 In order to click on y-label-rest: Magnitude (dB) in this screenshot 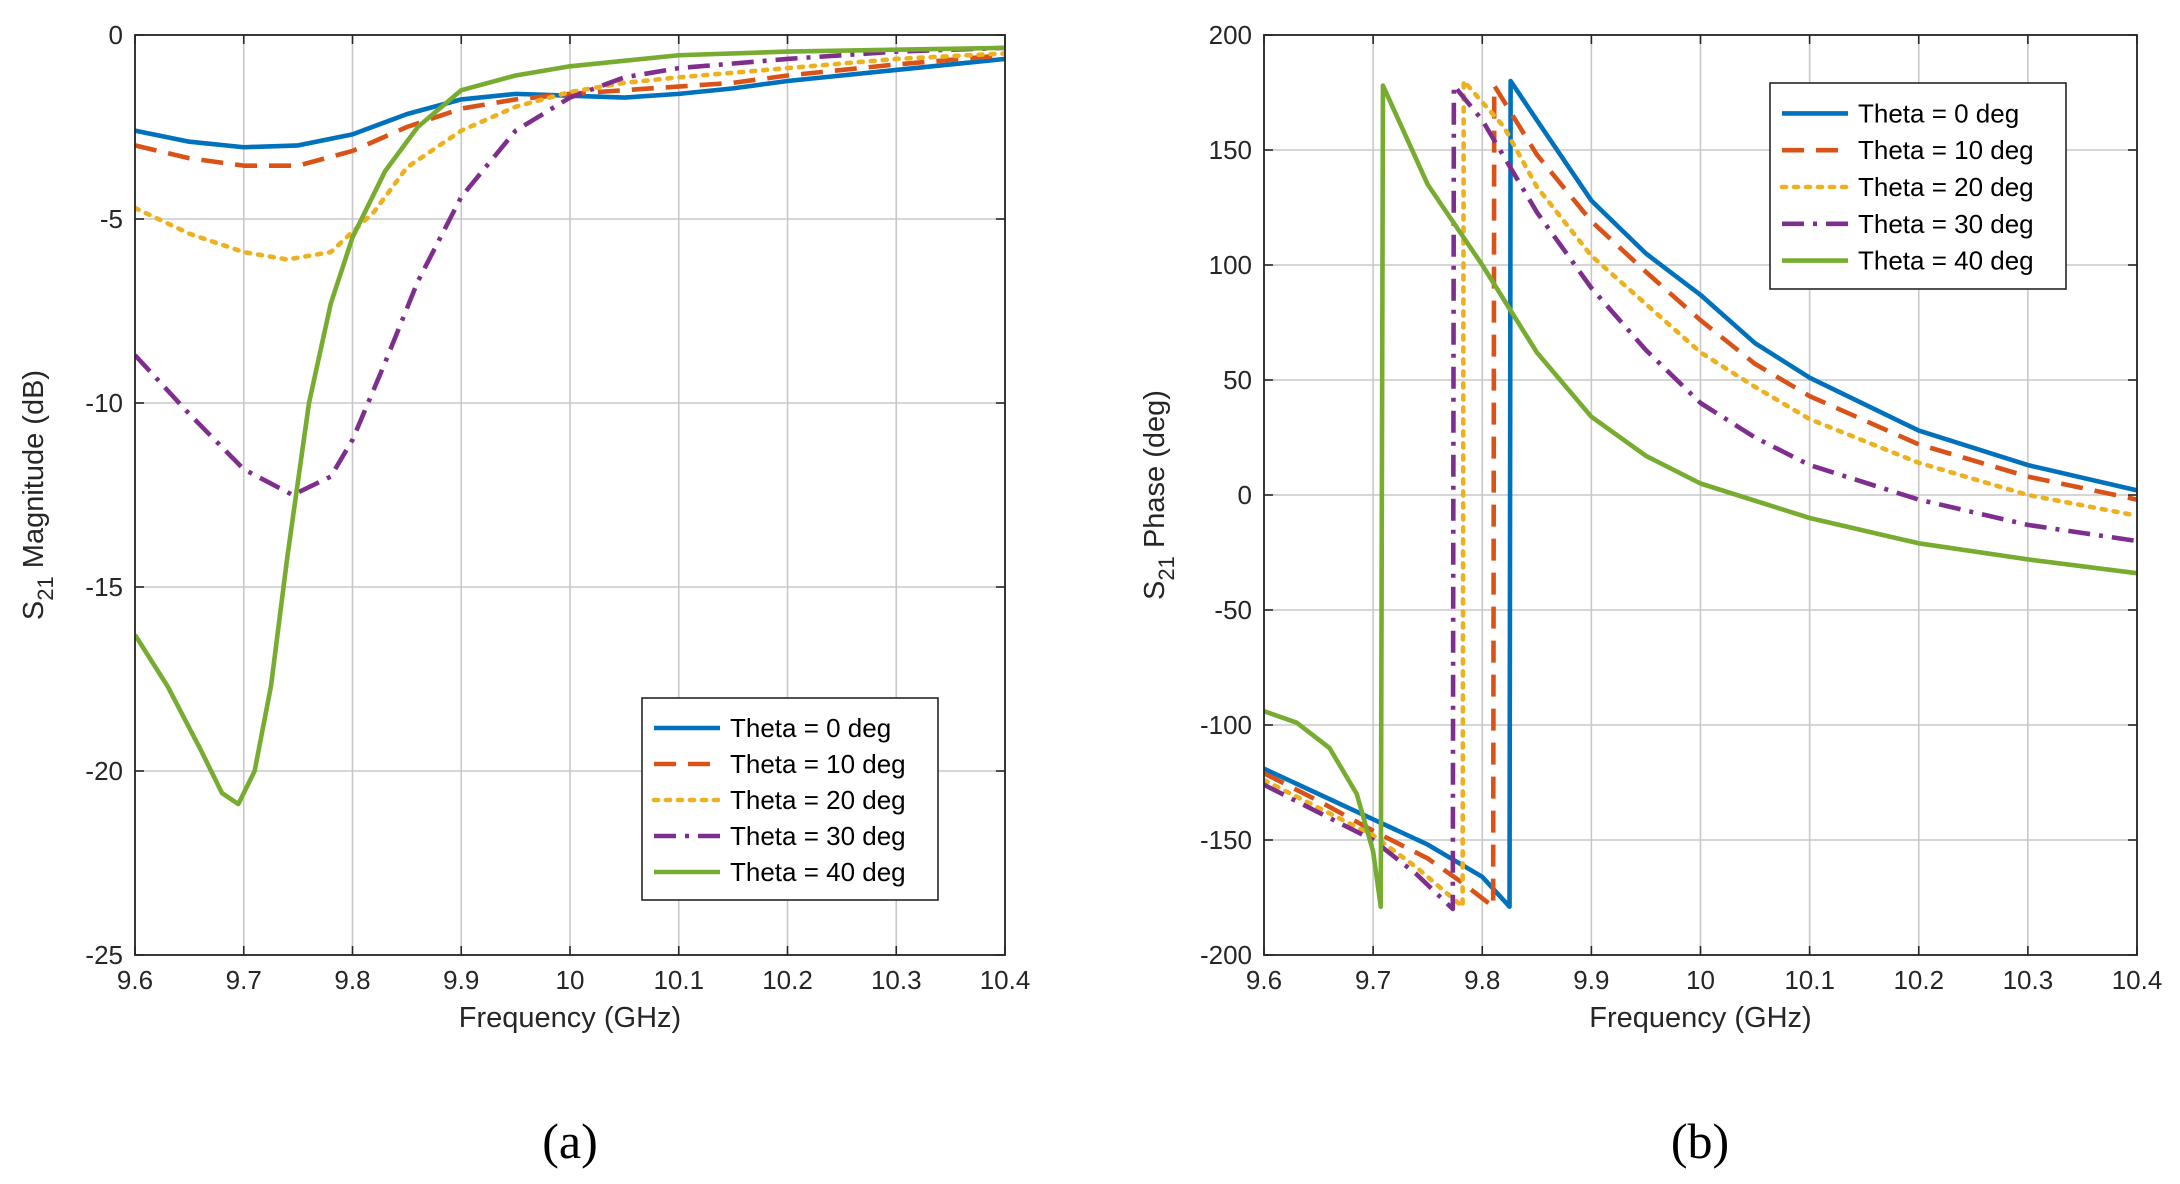, I will do `click(34, 473)`.